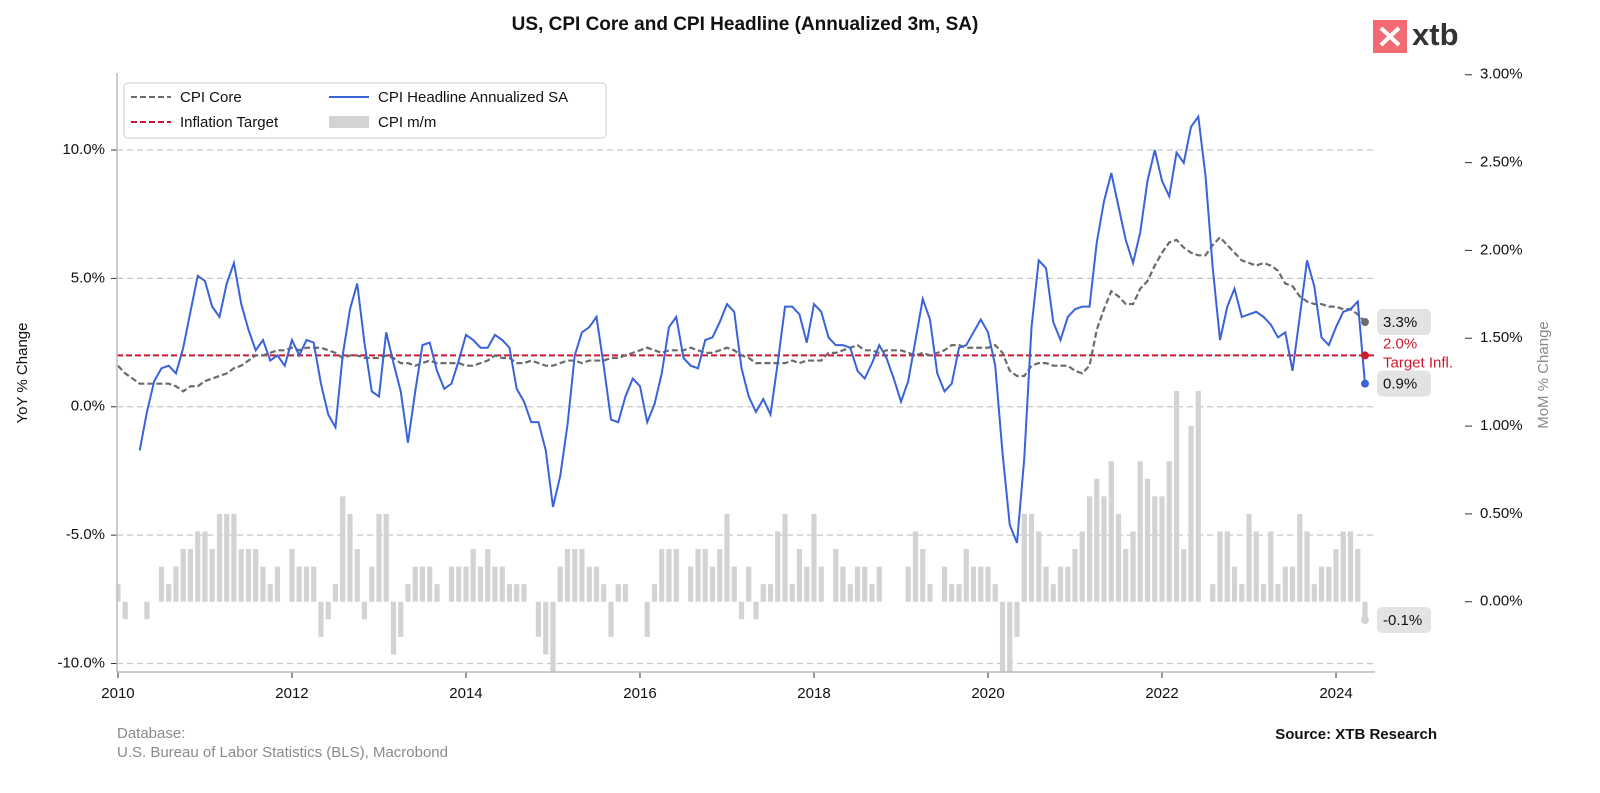 The width and height of the screenshot is (1600, 793). Describe the element at coordinates (211, 97) in the screenshot. I see `legend-label: CPI Core` at that location.